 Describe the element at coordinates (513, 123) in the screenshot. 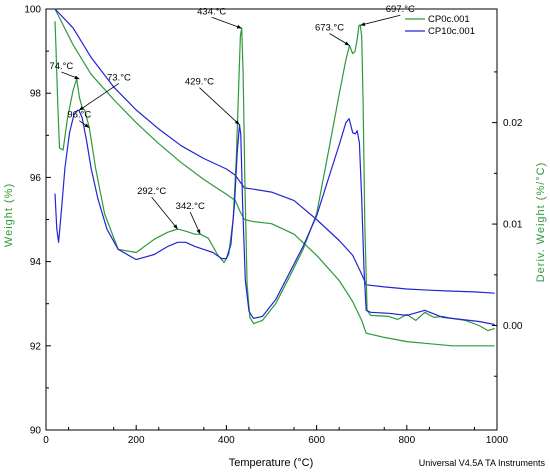

I see `y-right-tick-label: 0.02` at that location.